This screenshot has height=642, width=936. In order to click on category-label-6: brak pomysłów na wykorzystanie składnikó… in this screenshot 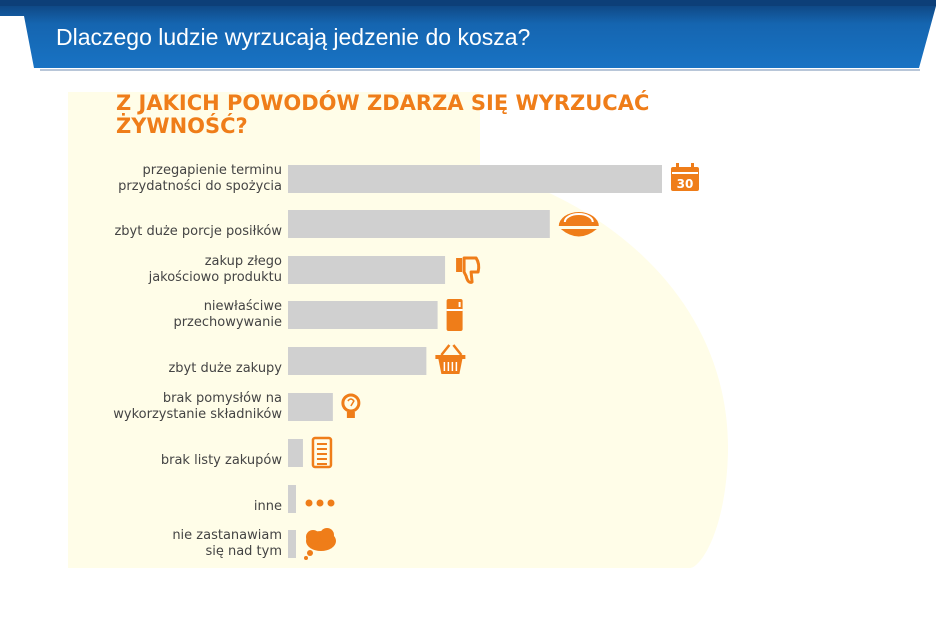, I will do `click(197, 406)`.